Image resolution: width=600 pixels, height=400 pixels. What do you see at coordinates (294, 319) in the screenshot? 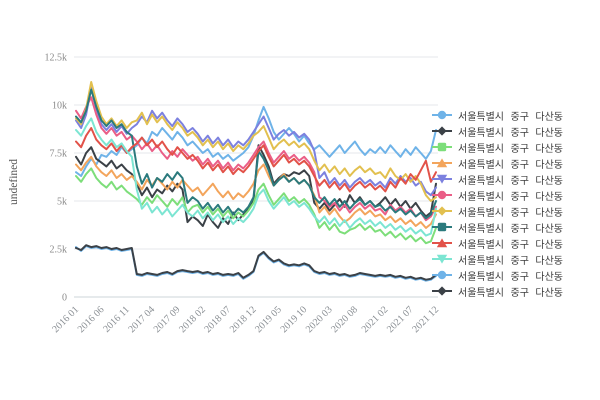
I see `x-tick-label: 2019 10` at bounding box center [294, 319].